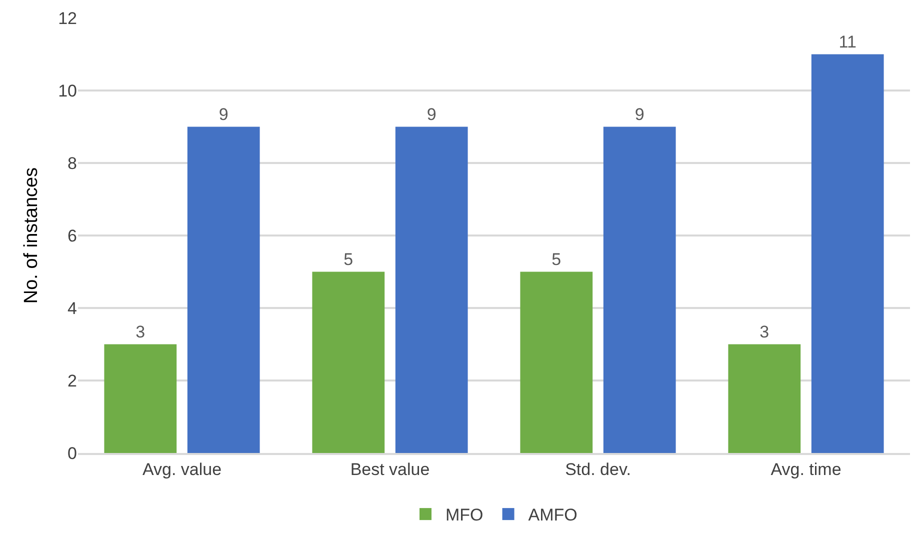  I want to click on y-tick-label: 4, so click(72, 308).